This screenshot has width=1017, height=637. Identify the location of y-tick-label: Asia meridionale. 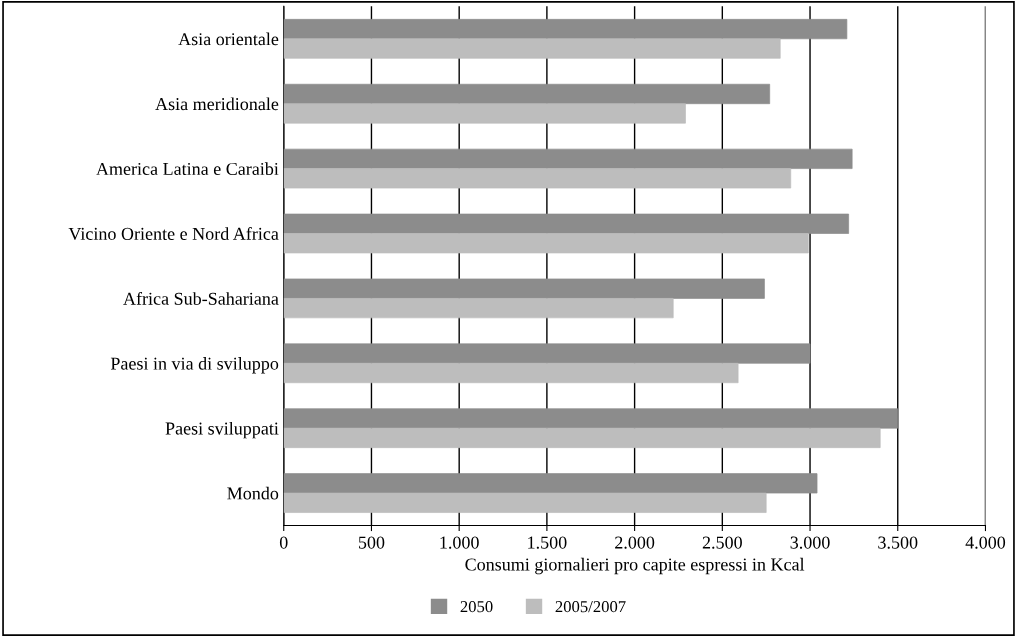
(217, 104).